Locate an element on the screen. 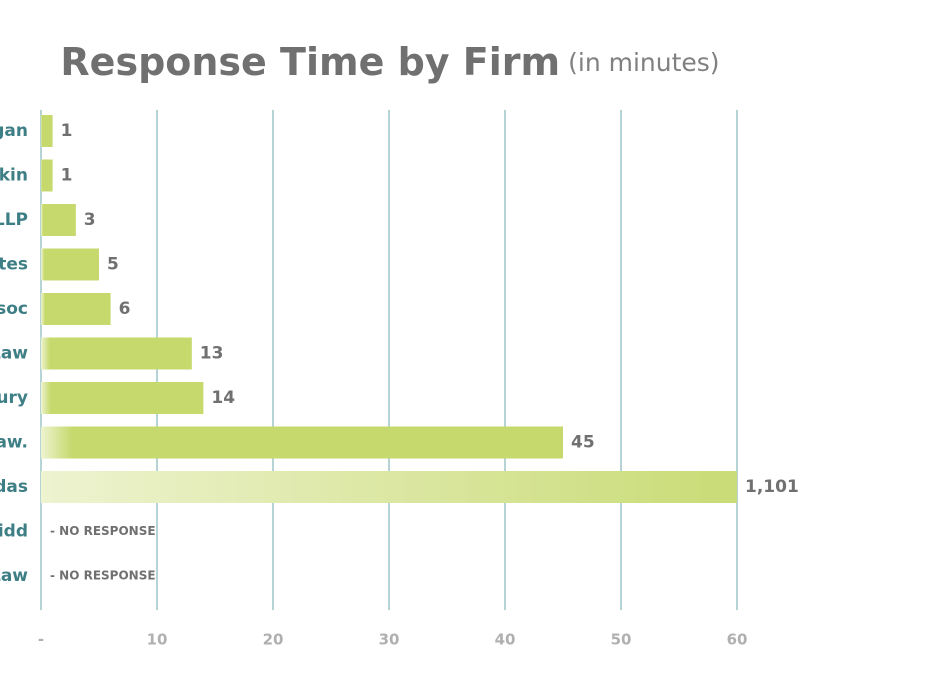 The width and height of the screenshot is (932, 686). subtitle: (in minutes) is located at coordinates (643, 62).